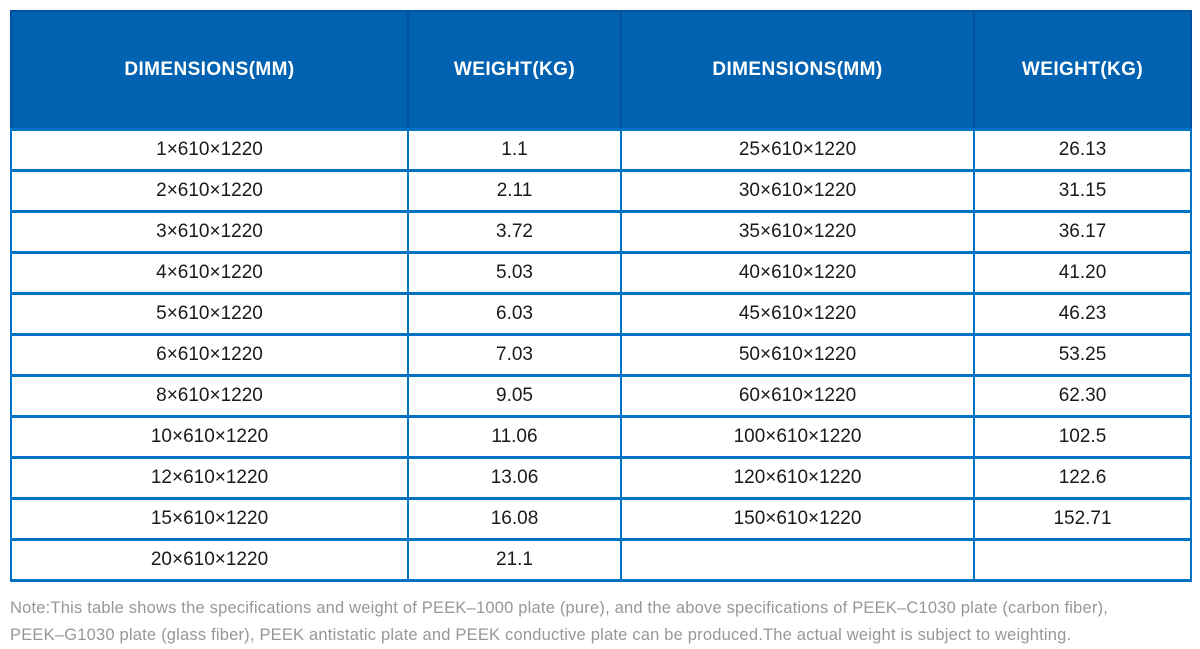 This screenshot has width=1200, height=649. Describe the element at coordinates (514, 313) in the screenshot. I see `table-cell: 6.03` at that location.